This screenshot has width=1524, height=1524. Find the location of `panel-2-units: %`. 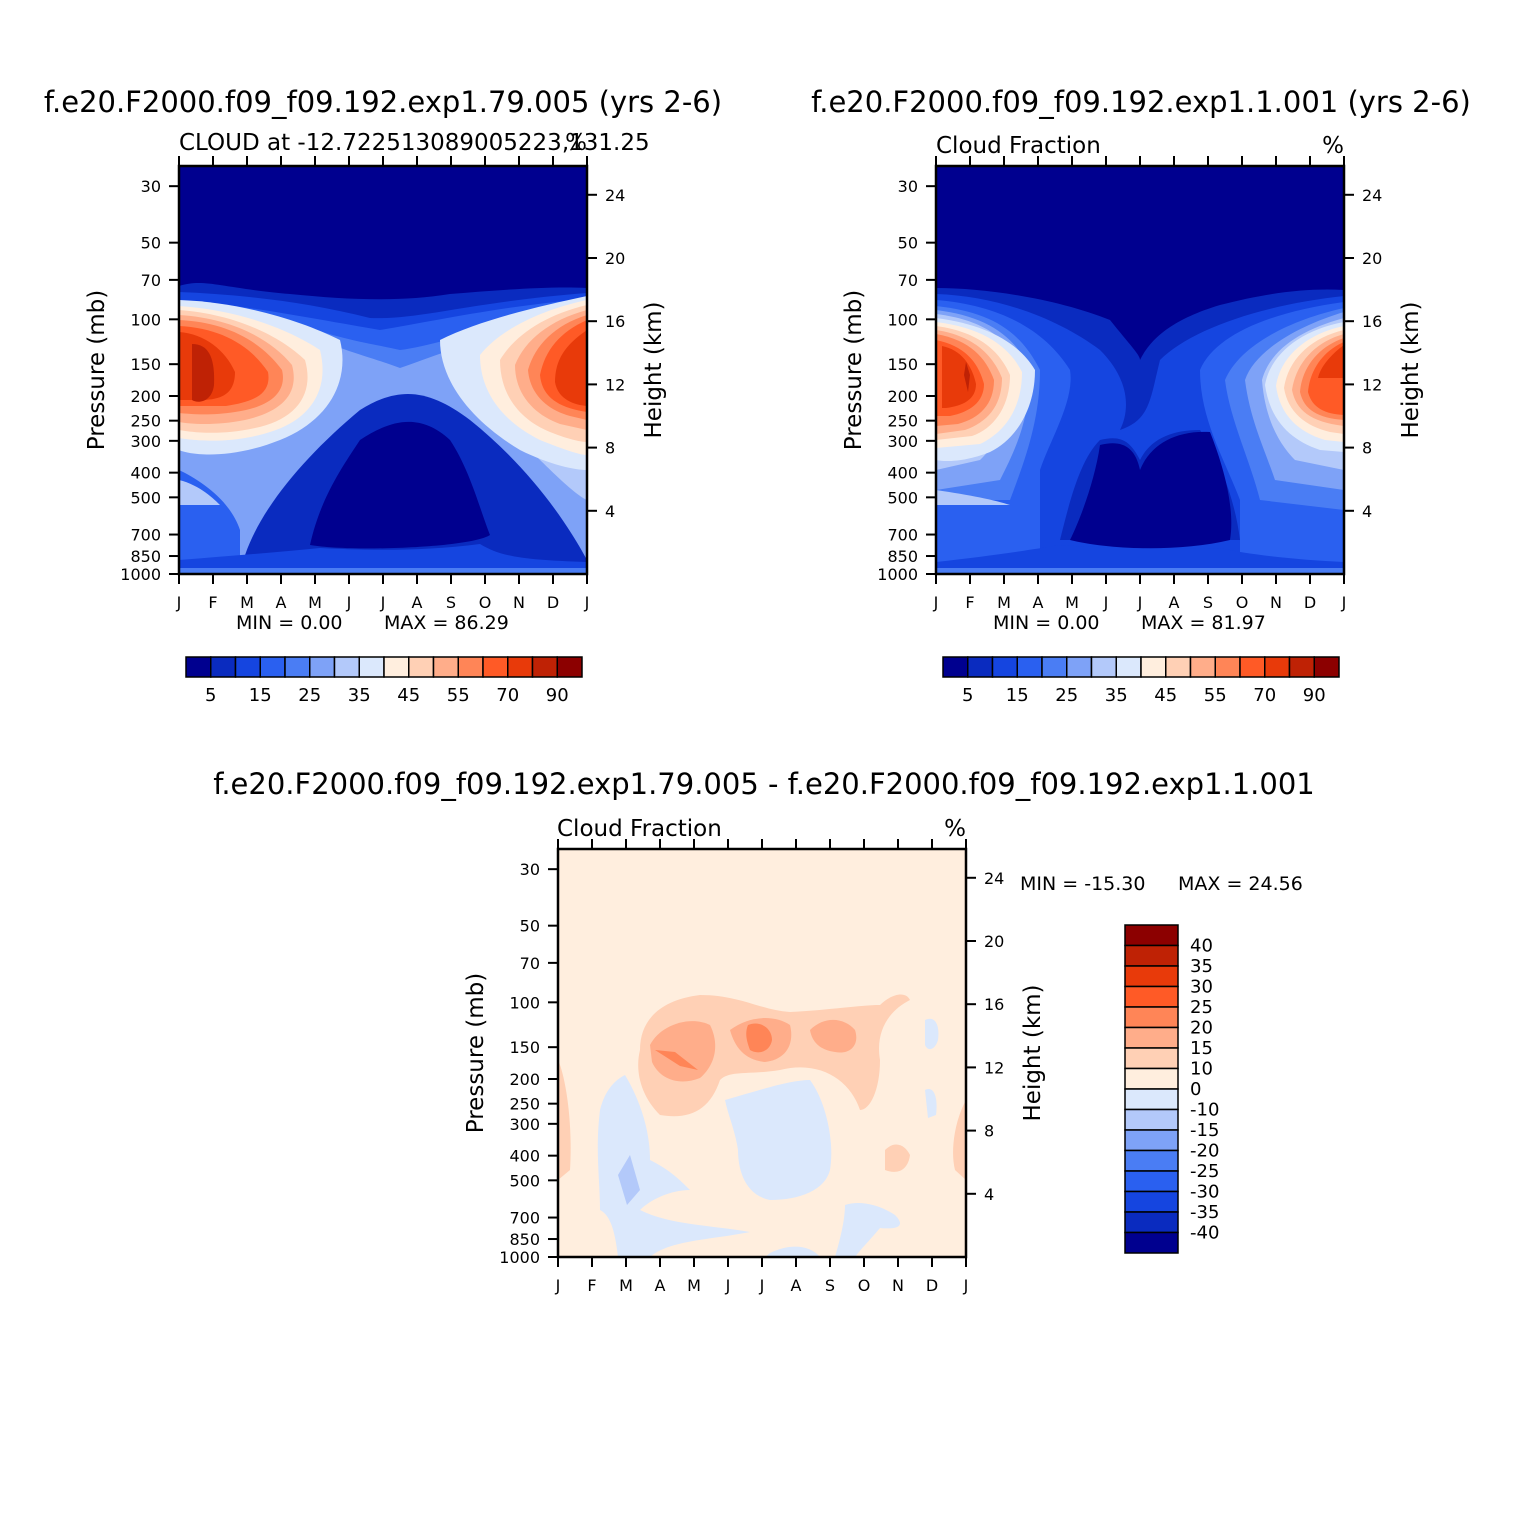

panel-2-units: % is located at coordinates (1333, 146).